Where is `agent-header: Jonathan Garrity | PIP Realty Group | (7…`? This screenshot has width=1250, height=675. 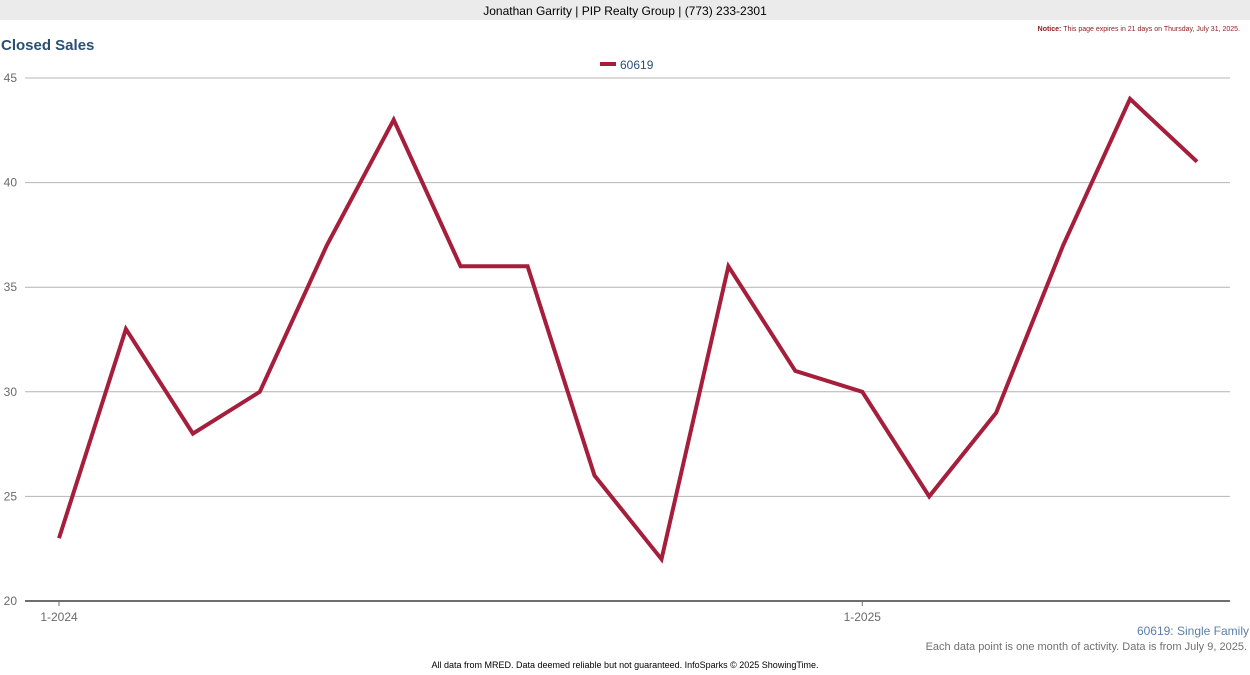 agent-header: Jonathan Garrity | PIP Realty Group | (7… is located at coordinates (625, 10).